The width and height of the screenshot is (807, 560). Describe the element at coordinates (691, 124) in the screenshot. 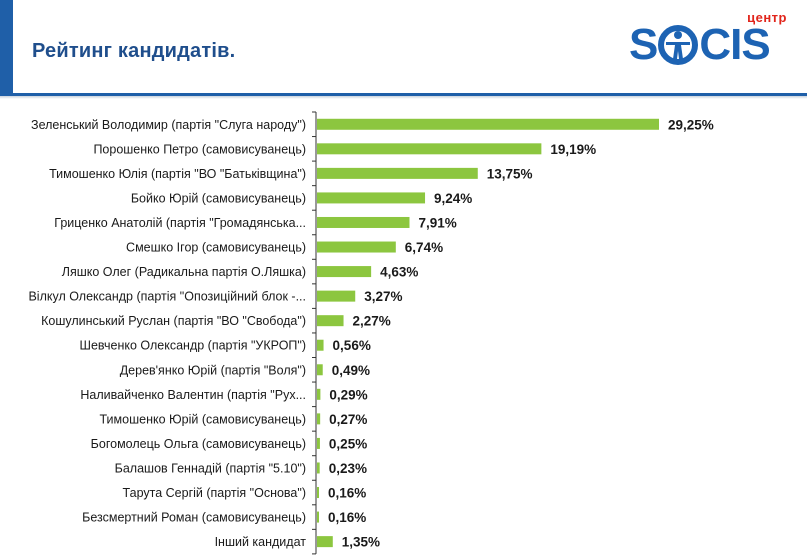

I see `value-label: 29,25%` at that location.